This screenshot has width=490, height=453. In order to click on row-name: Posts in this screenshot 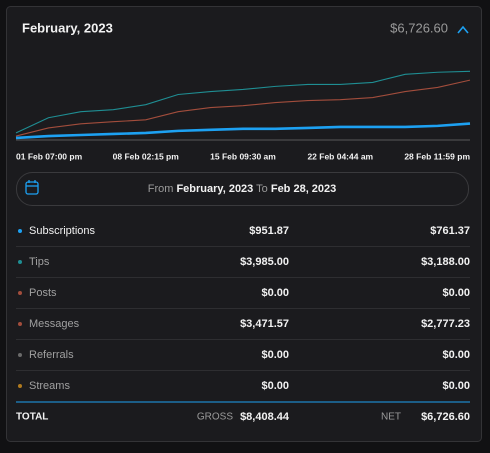, I will do `click(43, 293)`.